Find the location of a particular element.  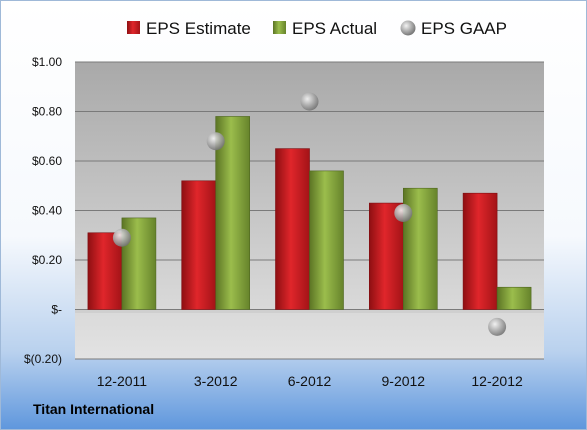

x-tick-label: 3-2012 is located at coordinates (216, 381).